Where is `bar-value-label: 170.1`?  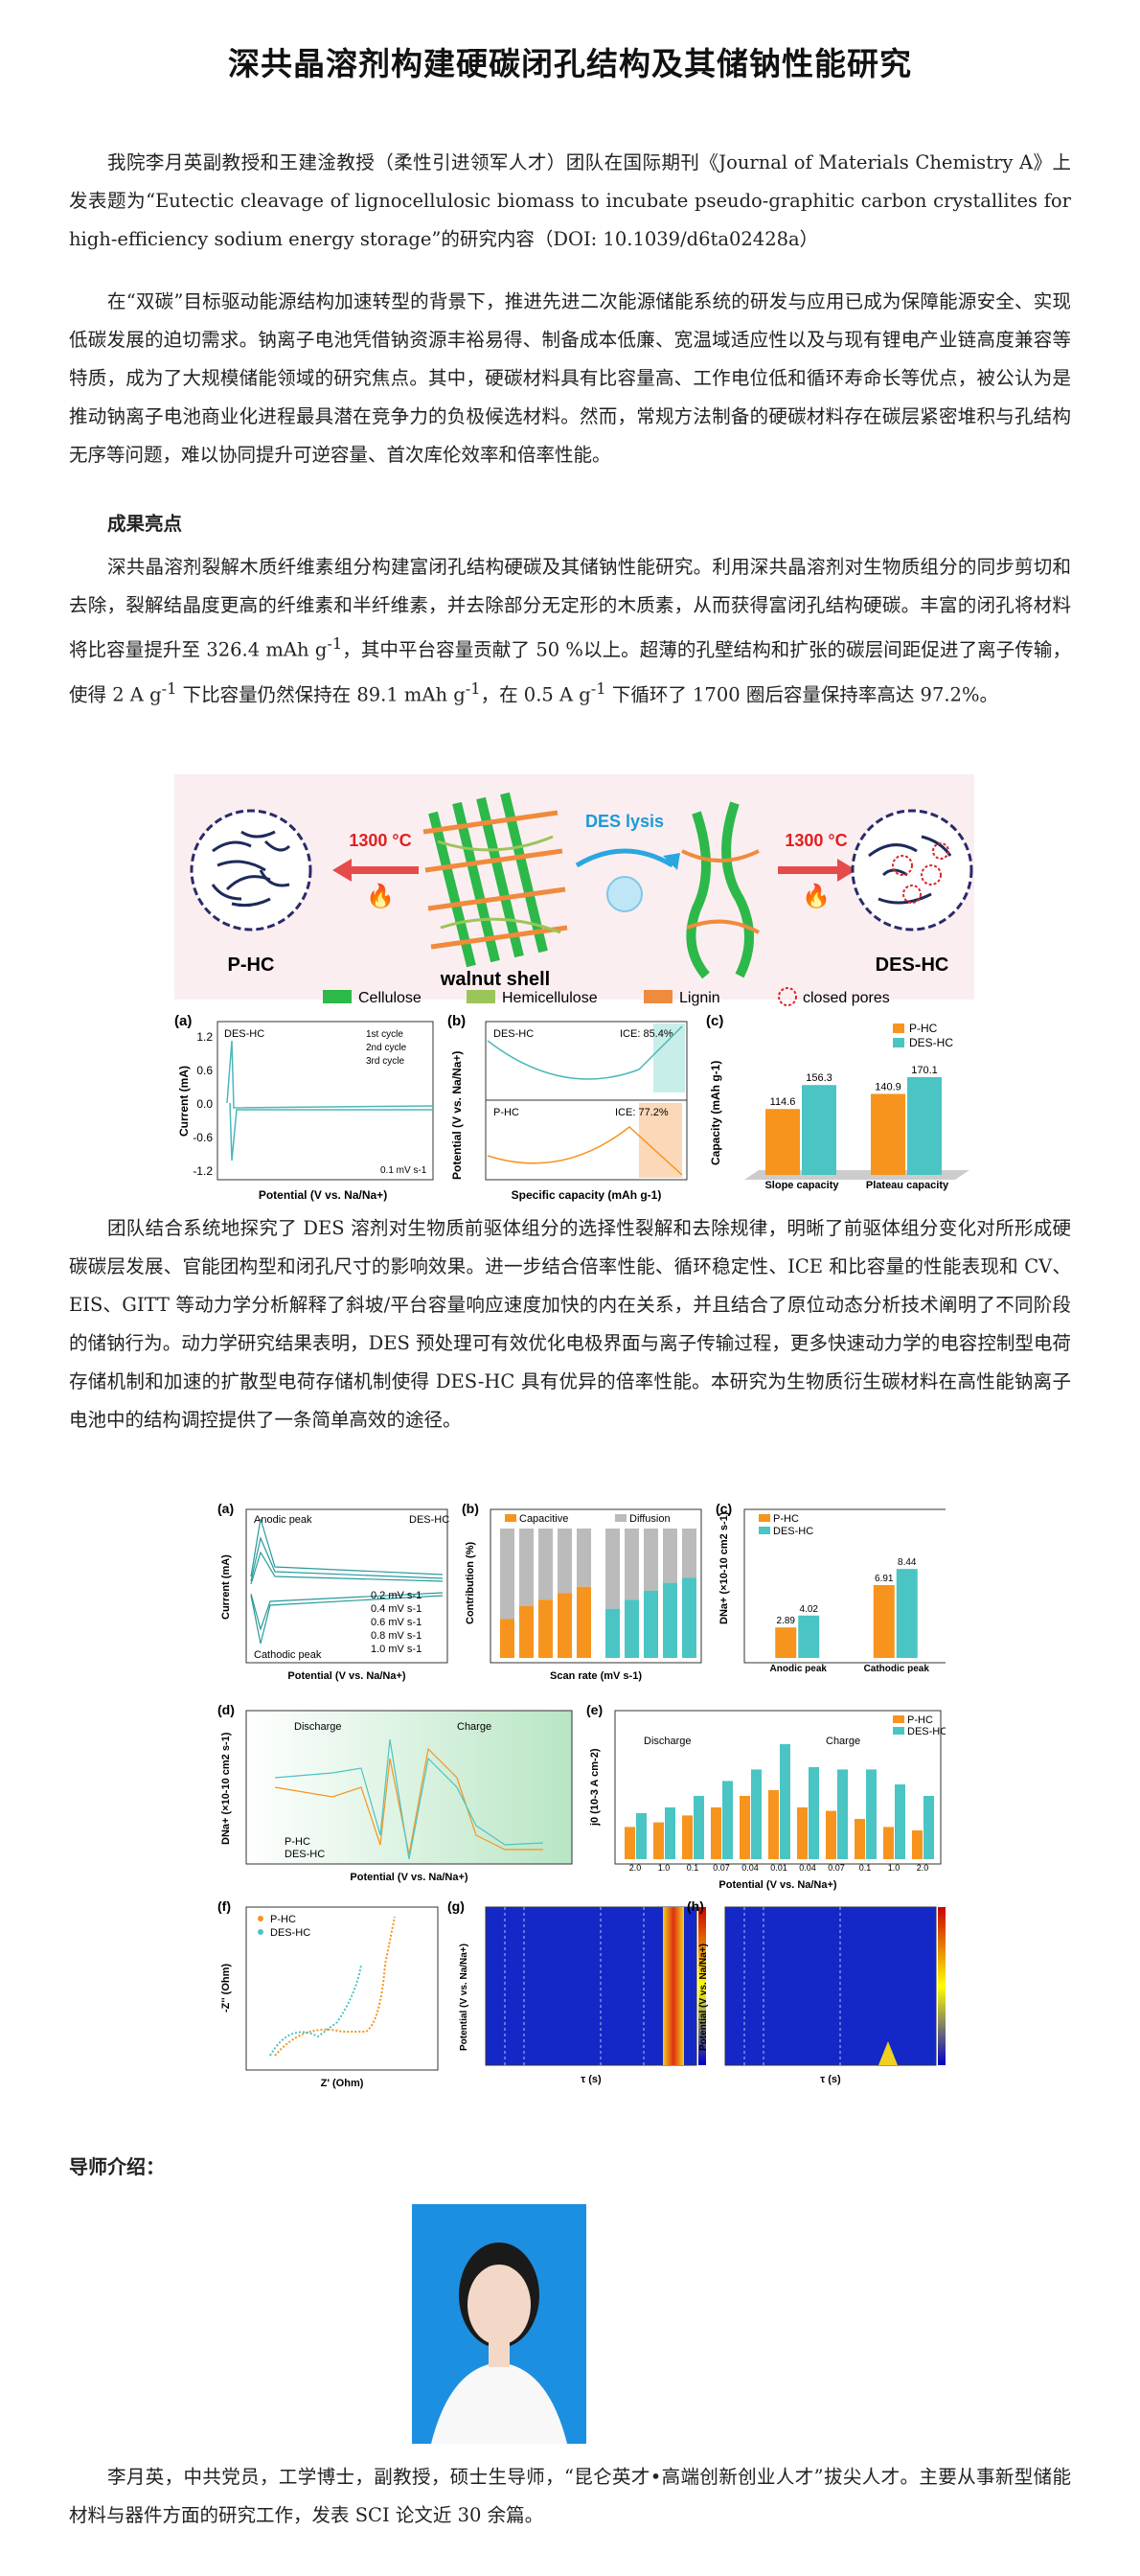 bar-value-label: 170.1 is located at coordinates (924, 1070).